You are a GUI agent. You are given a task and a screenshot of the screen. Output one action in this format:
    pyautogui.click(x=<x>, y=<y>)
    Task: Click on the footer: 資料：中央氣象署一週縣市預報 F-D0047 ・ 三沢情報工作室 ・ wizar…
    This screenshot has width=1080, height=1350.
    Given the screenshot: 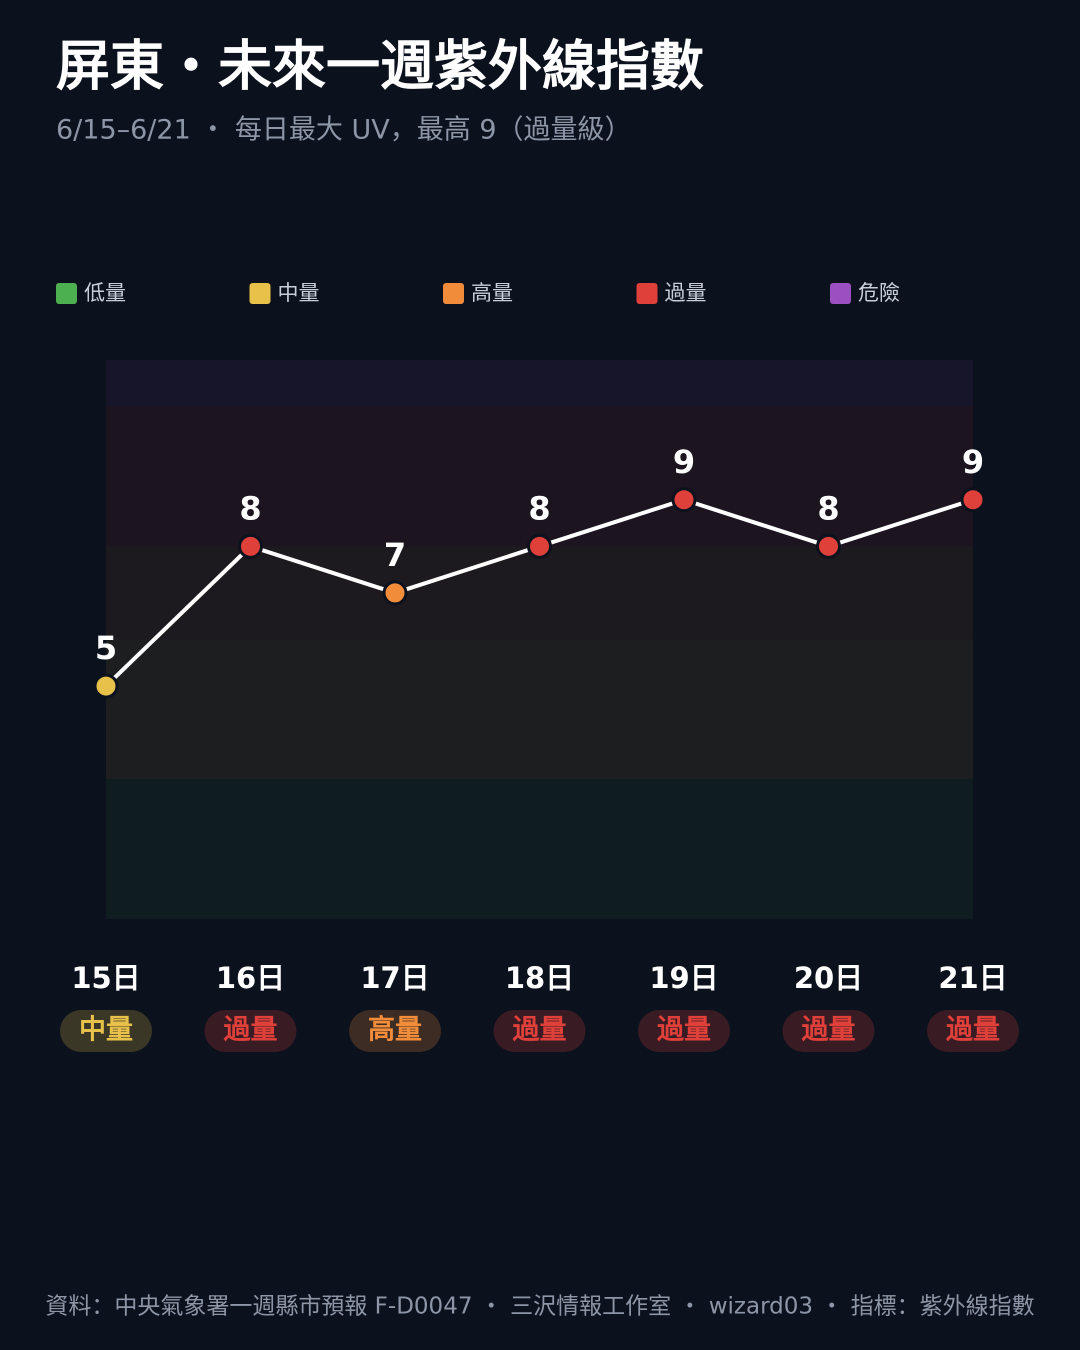 What is the action you would take?
    pyautogui.click(x=539, y=1307)
    